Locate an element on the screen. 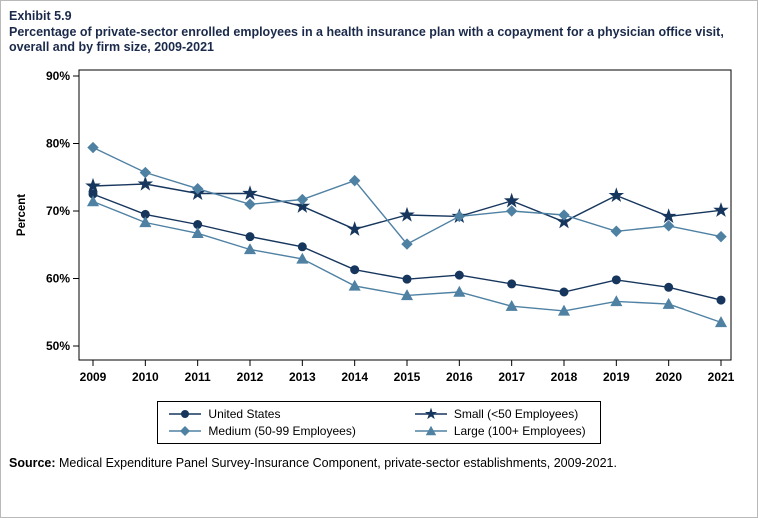 The height and width of the screenshot is (518, 758). legend-item: Small (<50 Employees) is located at coordinates (500, 414).